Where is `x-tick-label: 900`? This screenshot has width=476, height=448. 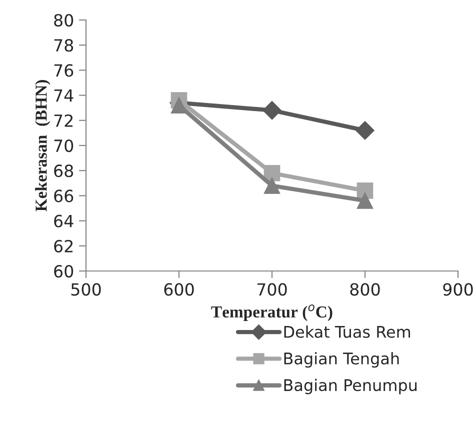 x-tick-label: 900 is located at coordinates (458, 289).